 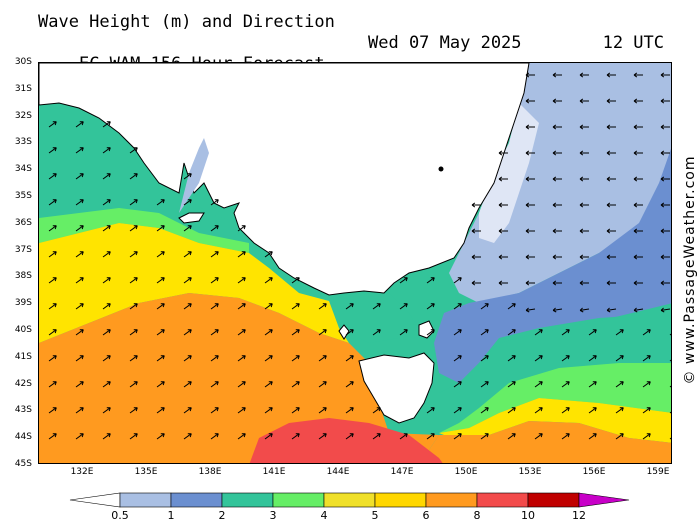 I want to click on legend-label: 0.5, so click(x=120, y=515).